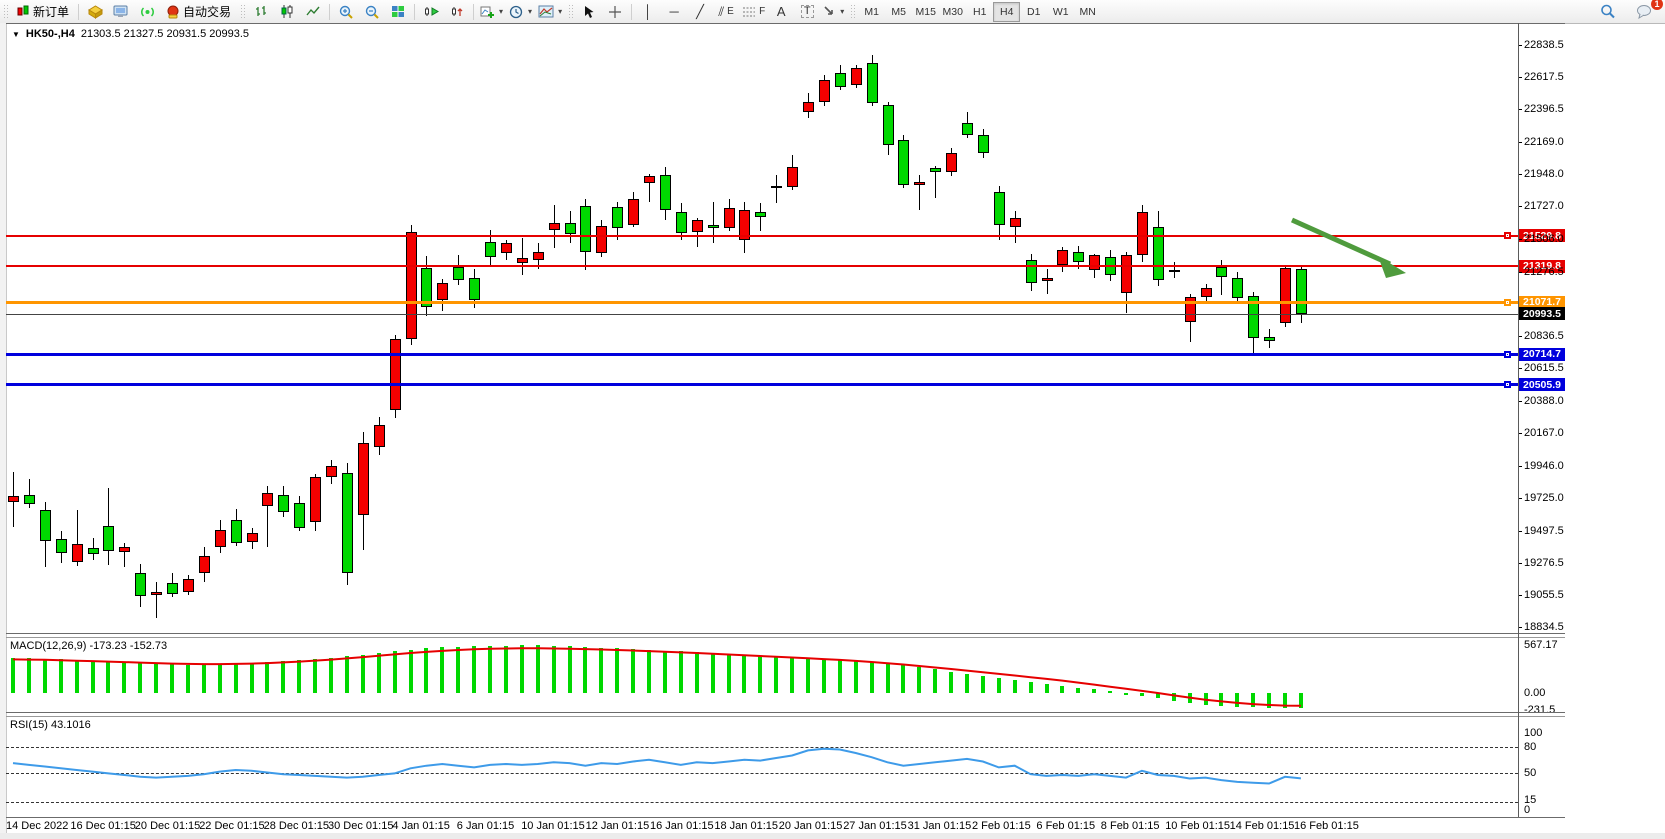 The image size is (1665, 839). What do you see at coordinates (1647, 11) in the screenshot?
I see `notifications-button: 1` at bounding box center [1647, 11].